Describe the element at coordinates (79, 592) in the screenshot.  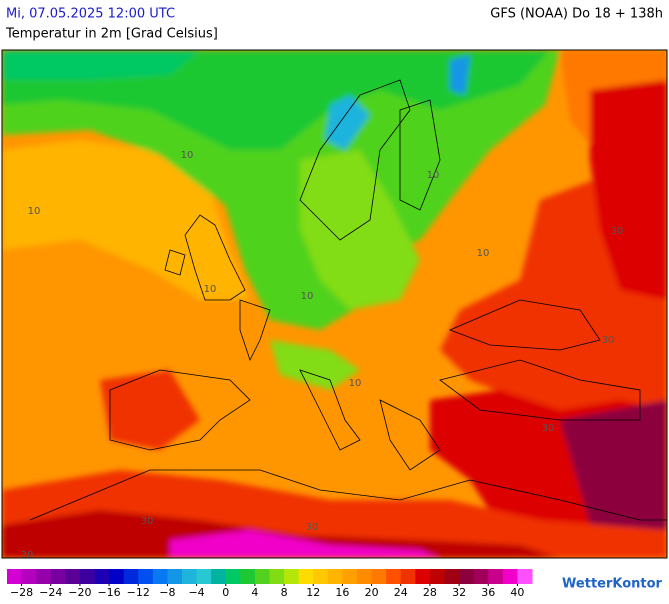
I see `colorbar-tick-label: −20` at that location.